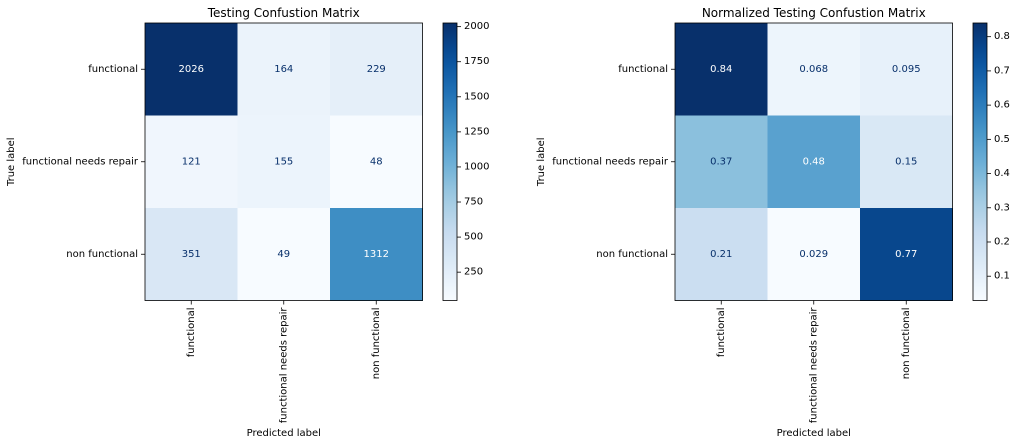 Image resolution: width=1017 pixels, height=446 pixels. I want to click on colorbar-tick-label: 0.3, so click(1002, 207).